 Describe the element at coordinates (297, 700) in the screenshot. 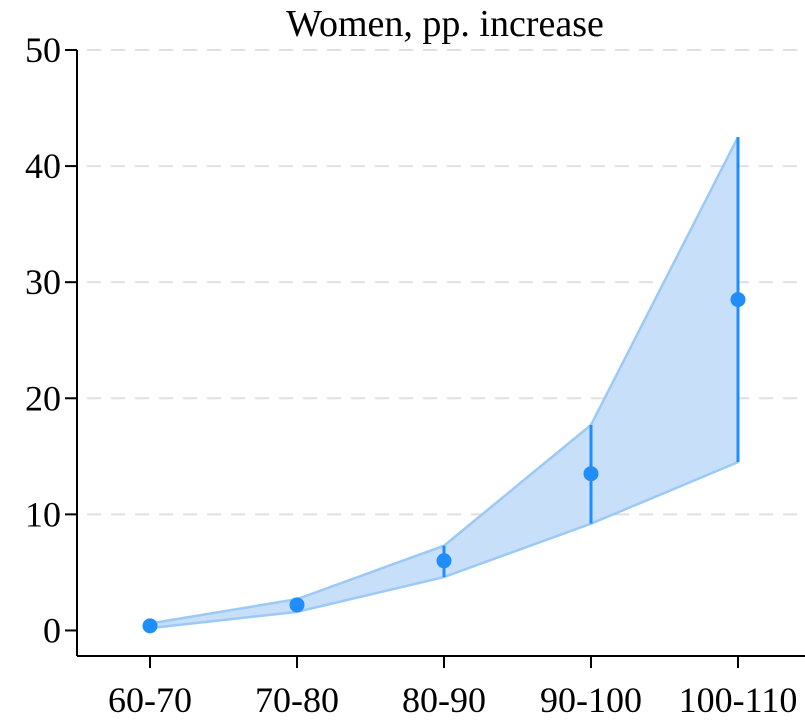

I see `x-tick-label: 70-80` at that location.